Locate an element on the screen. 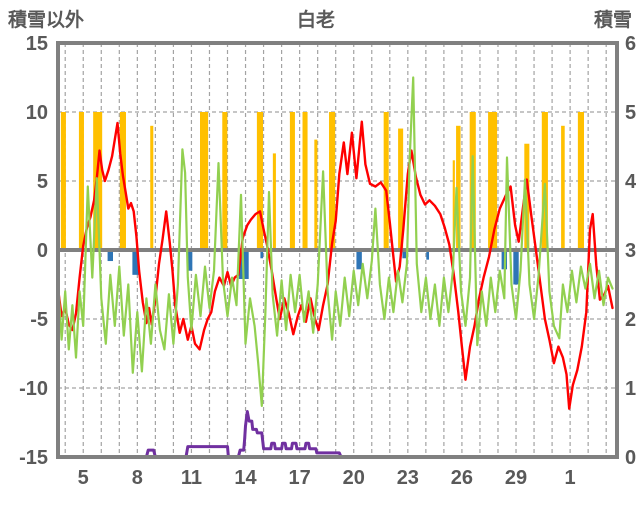 This screenshot has height=506, width=636. x-tick-label: 1 is located at coordinates (570, 478).